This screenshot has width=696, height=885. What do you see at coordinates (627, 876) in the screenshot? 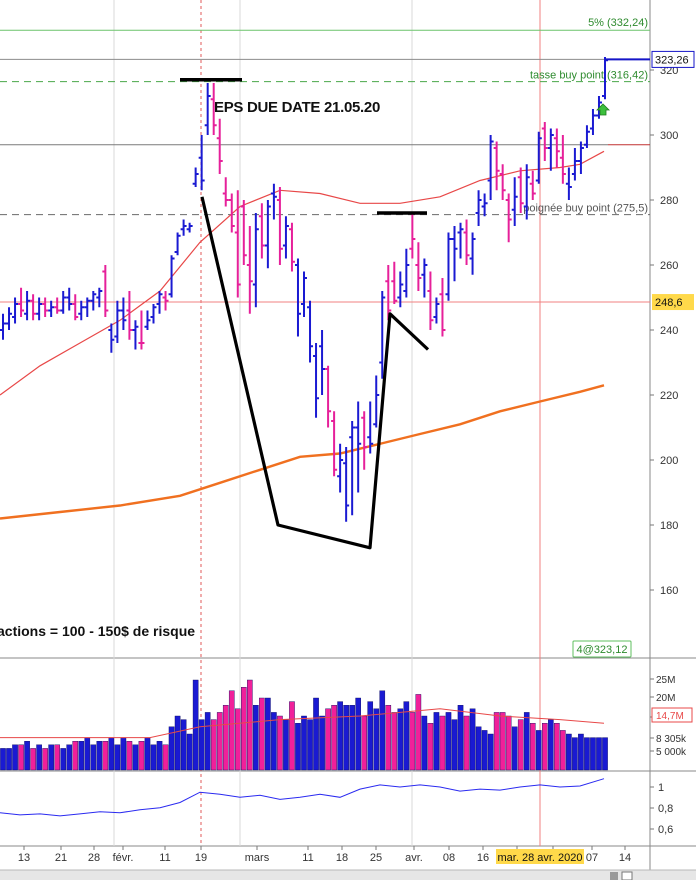
I see `scroll-thumb-icon` at bounding box center [627, 876].